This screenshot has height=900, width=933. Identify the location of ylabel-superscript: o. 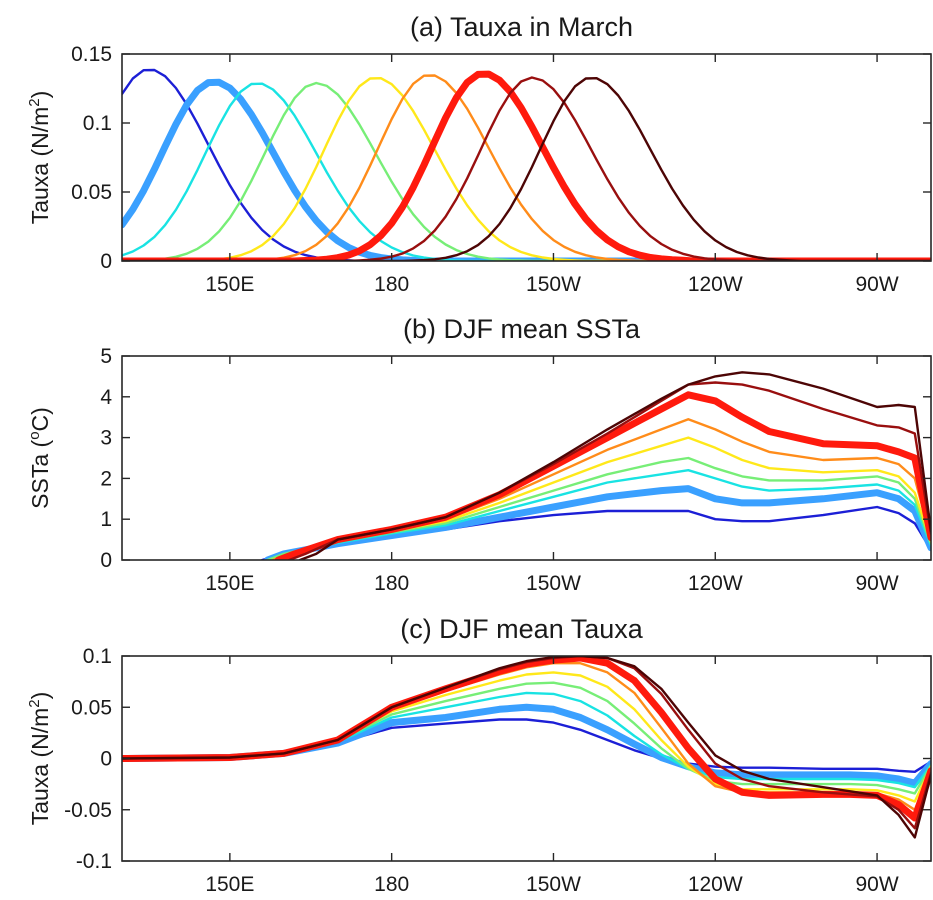
(34, 435).